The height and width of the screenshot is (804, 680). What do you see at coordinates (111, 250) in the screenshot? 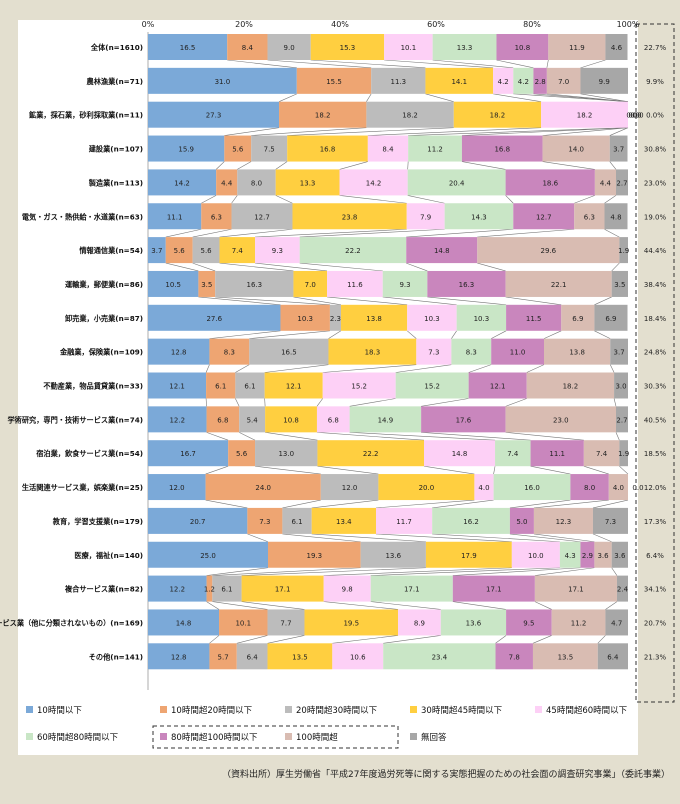
I see `category-label: 情報通信業(n=54)` at bounding box center [111, 250].